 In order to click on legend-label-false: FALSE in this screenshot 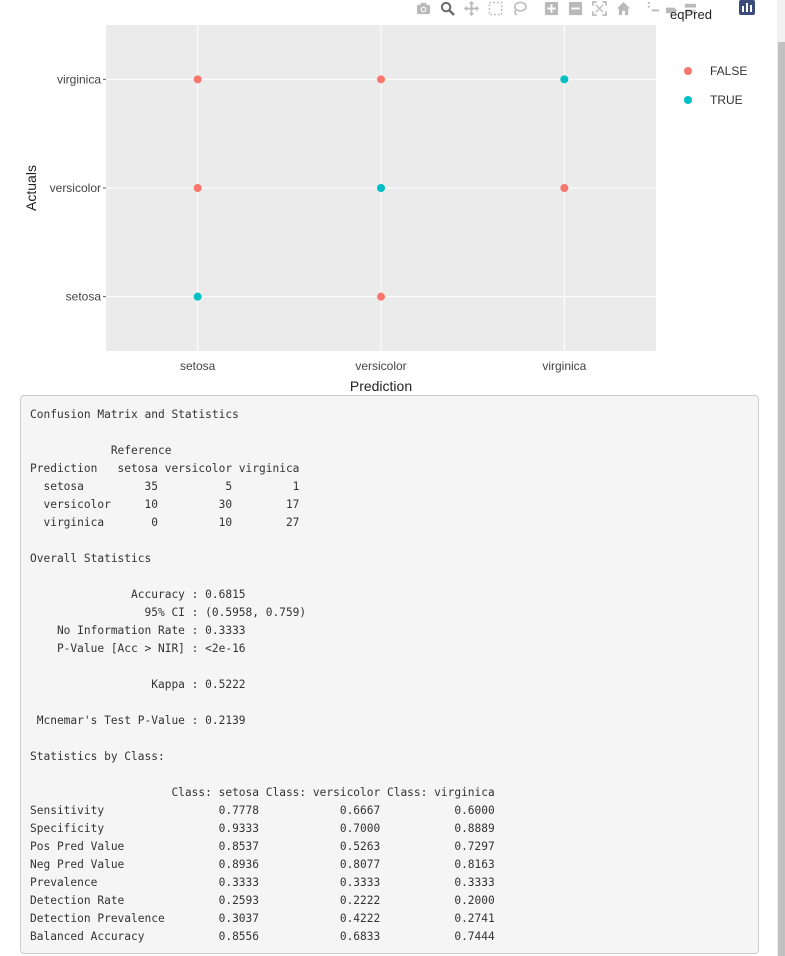, I will do `click(729, 71)`.